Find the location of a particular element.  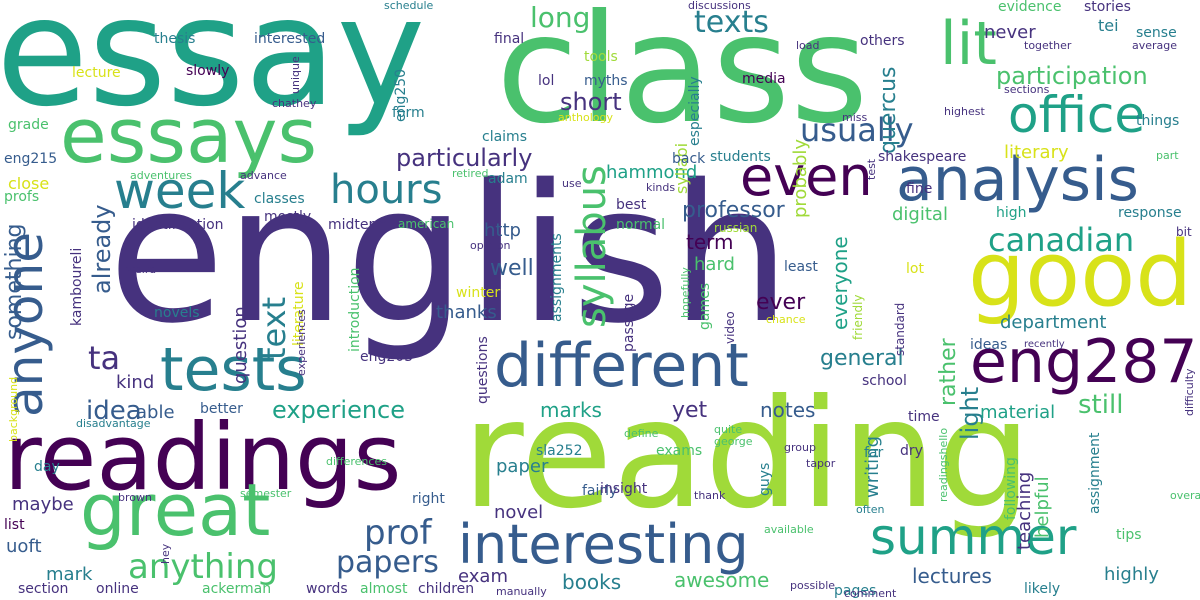

word: assignments is located at coordinates (557, 277).